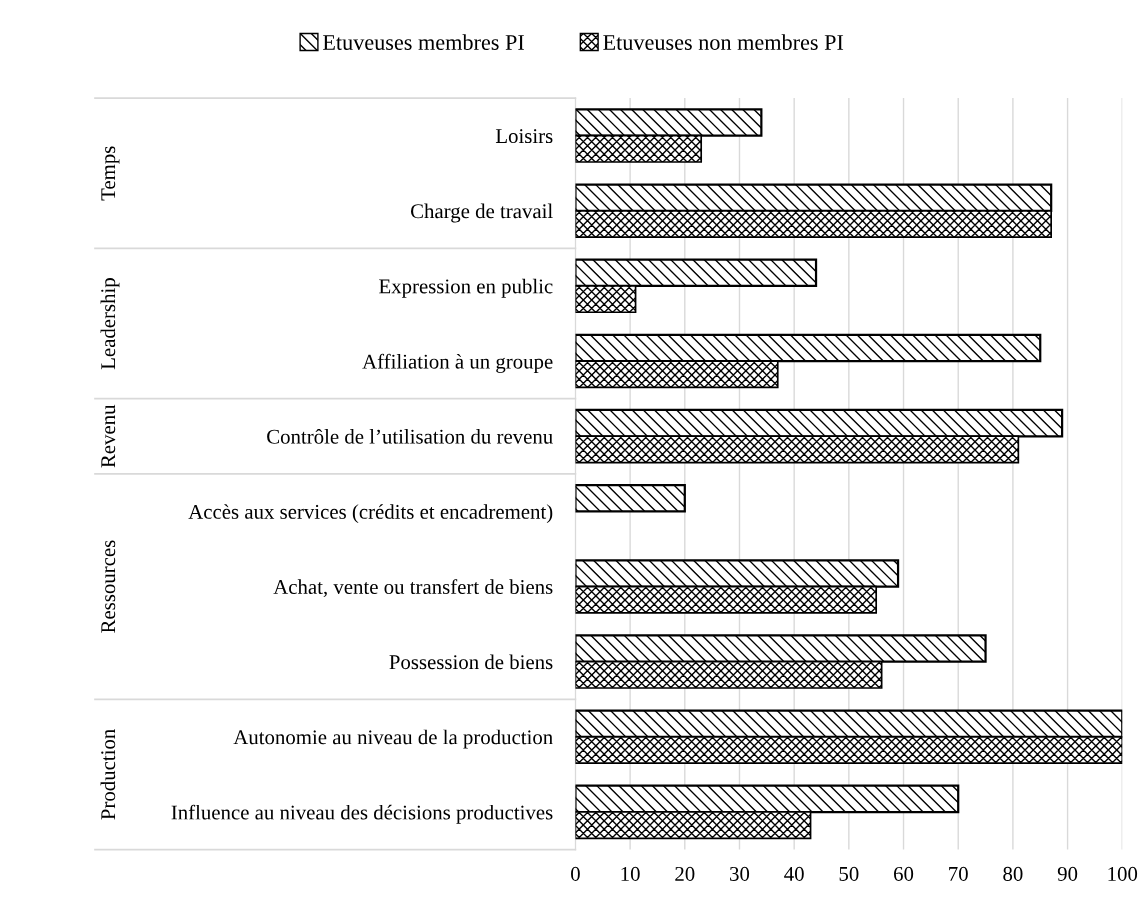 The height and width of the screenshot is (900, 1144). Describe the element at coordinates (849, 873) in the screenshot. I see `x-tick-label: 50` at that location.